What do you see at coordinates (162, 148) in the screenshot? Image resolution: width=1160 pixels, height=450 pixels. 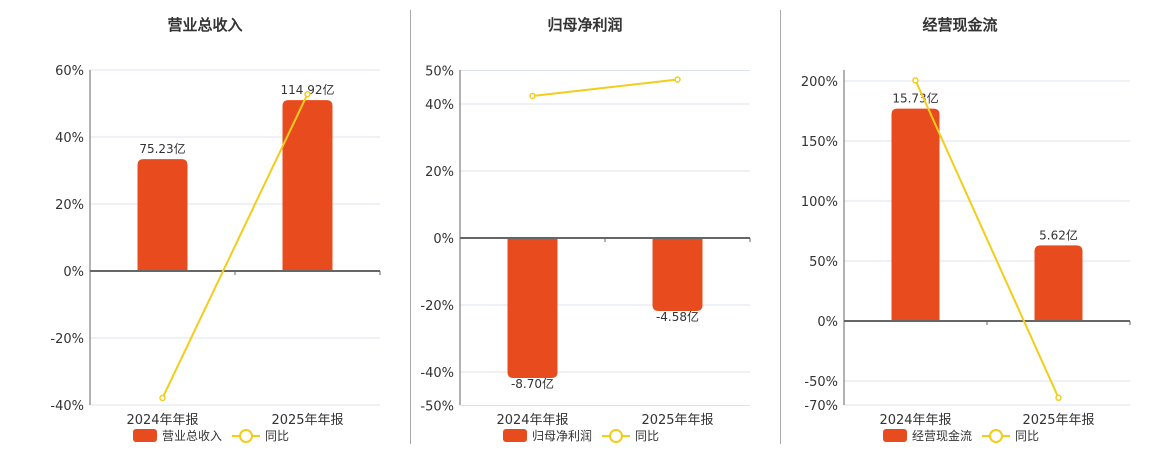 I see `bar-value-label: 75.23亿` at bounding box center [162, 148].